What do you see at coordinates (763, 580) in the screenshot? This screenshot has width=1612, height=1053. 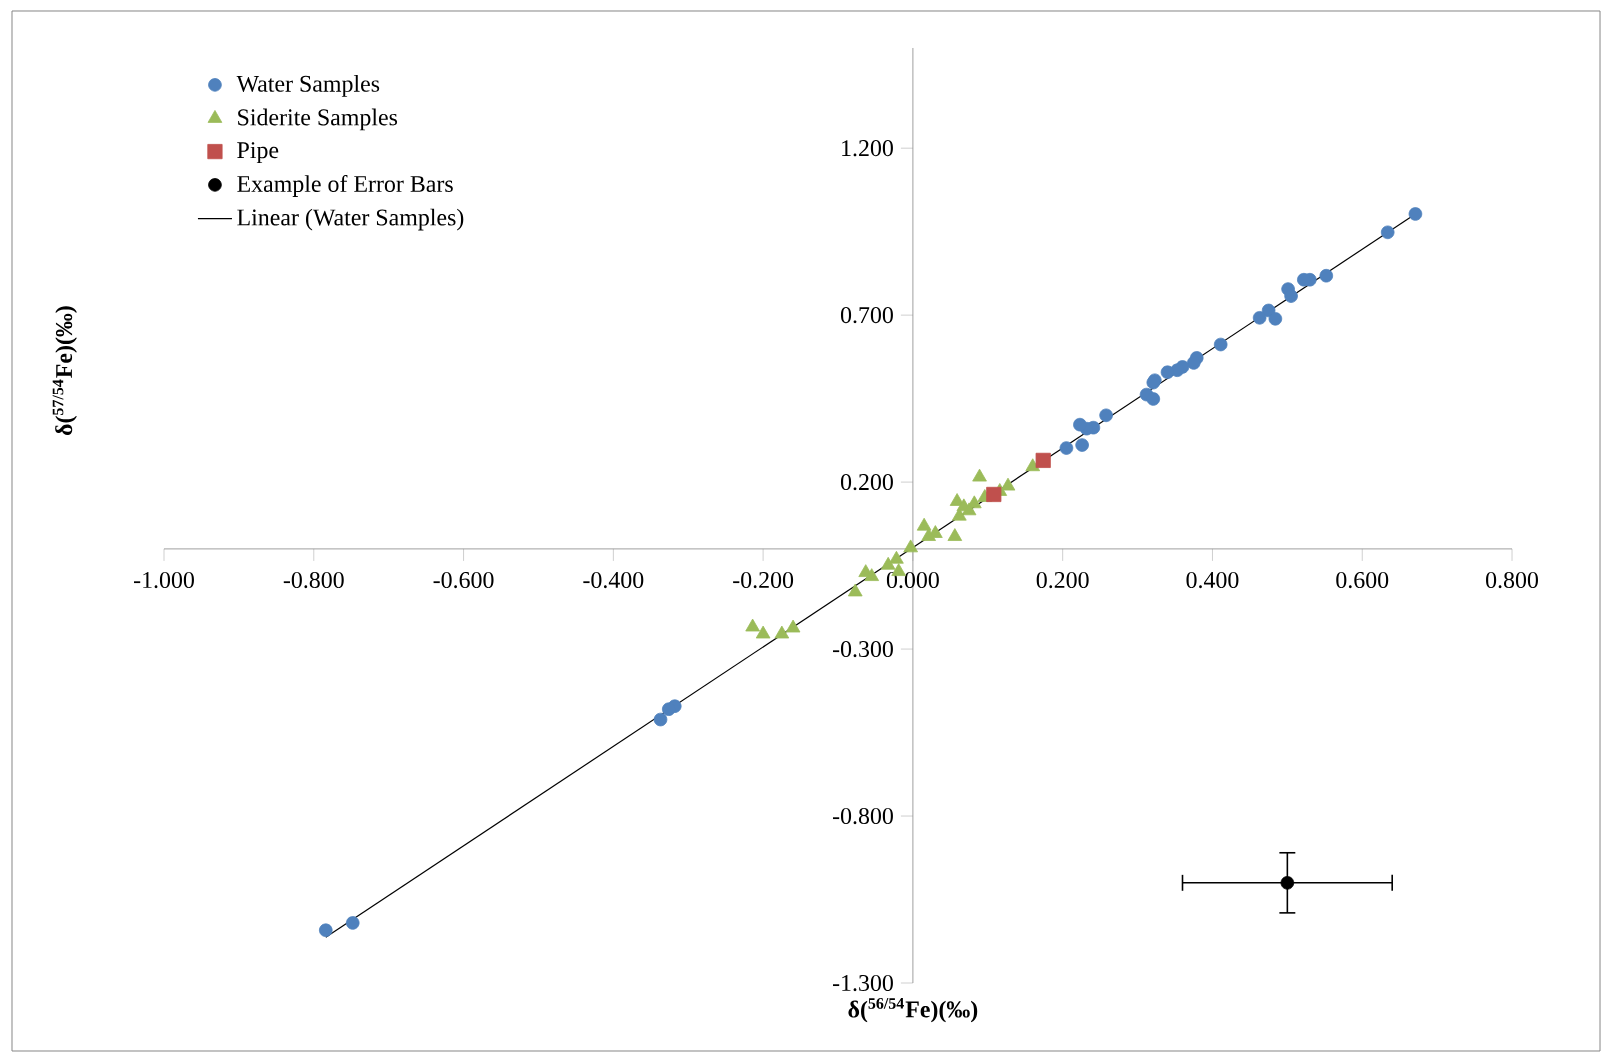 I see `x-tick-label: -0.200` at bounding box center [763, 580].